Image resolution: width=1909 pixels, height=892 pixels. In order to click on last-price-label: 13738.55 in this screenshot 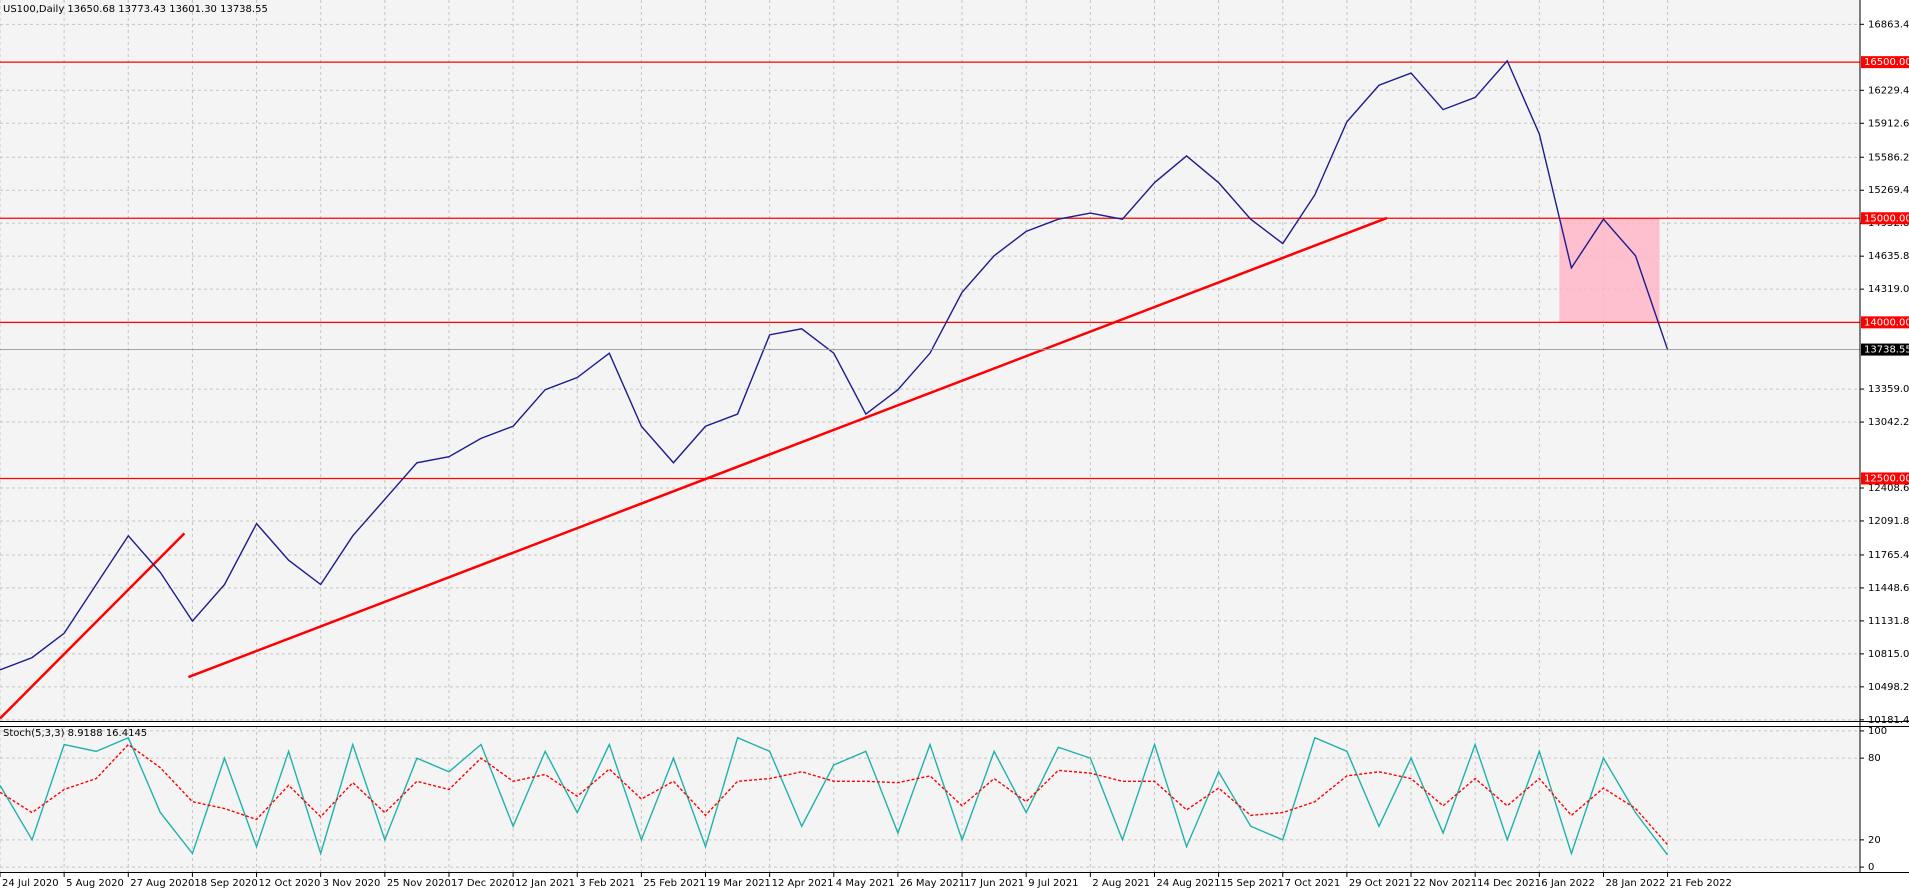, I will do `click(1886, 350)`.